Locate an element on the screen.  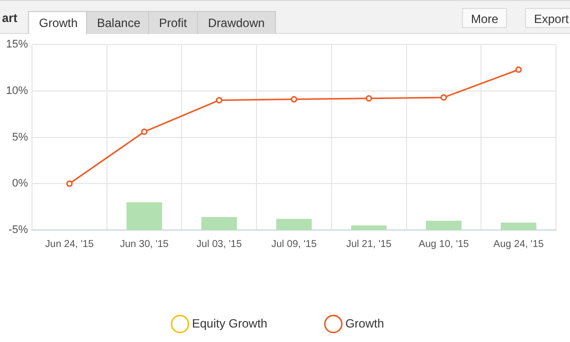
text: More is located at coordinates (485, 18).